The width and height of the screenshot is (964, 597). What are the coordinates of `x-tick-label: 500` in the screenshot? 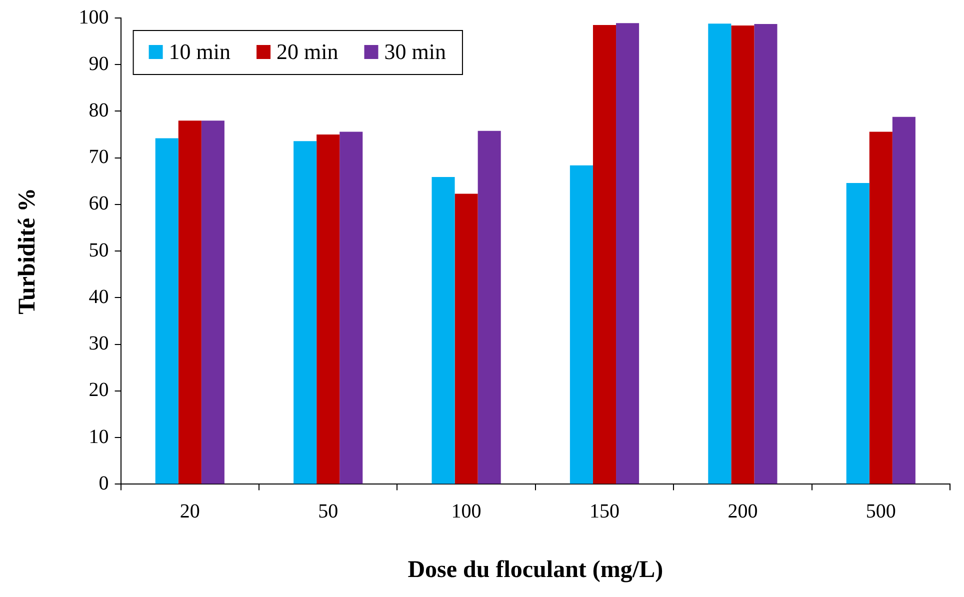 It's located at (881, 511).